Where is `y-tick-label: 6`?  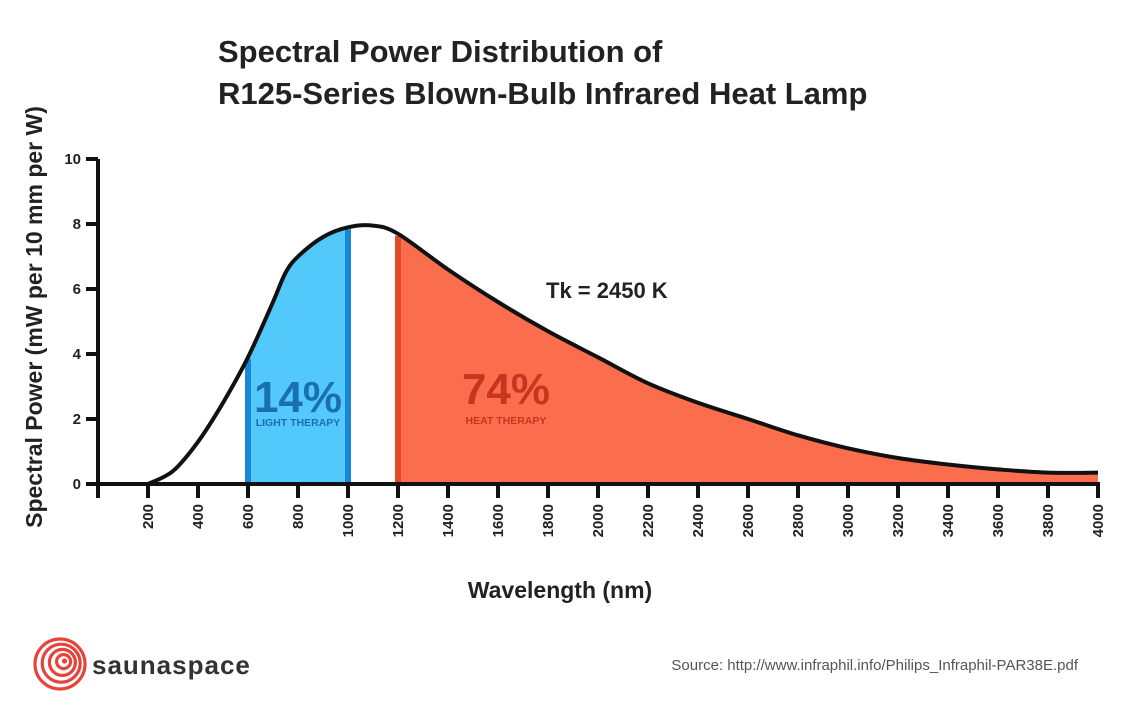
y-tick-label: 6 is located at coordinates (77, 289).